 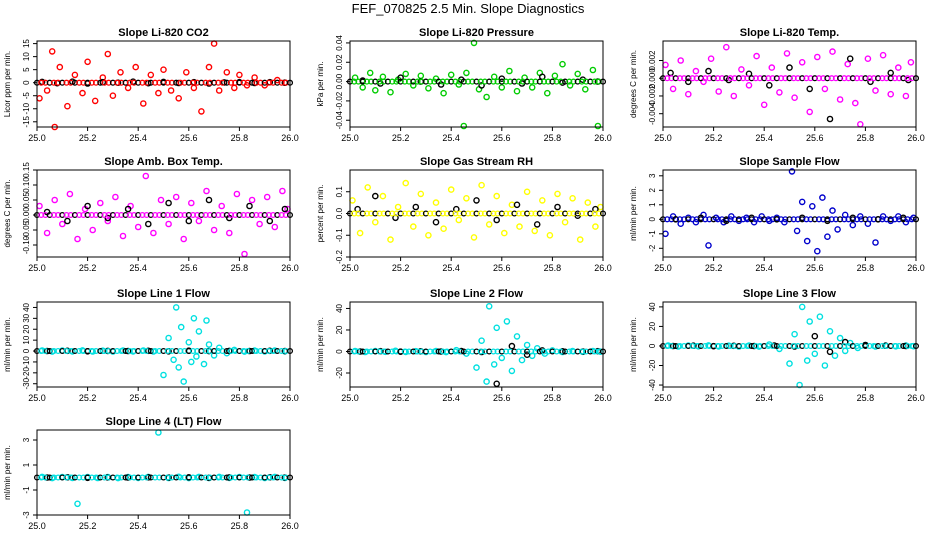 What do you see at coordinates (164, 422) in the screenshot?
I see `panel-title: Slope Line 4 (LT) Flow` at bounding box center [164, 422].